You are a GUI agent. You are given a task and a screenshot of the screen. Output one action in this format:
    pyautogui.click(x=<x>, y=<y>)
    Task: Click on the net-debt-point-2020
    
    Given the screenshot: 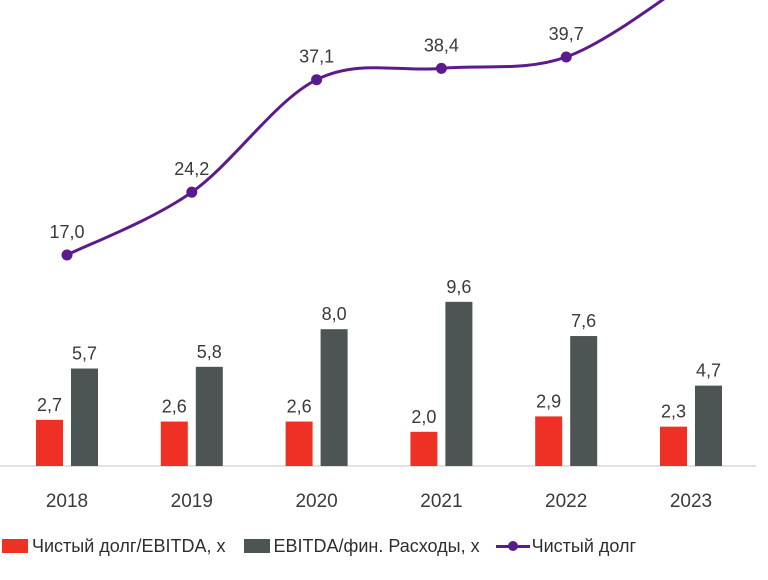 What is the action you would take?
    pyautogui.click(x=317, y=80)
    